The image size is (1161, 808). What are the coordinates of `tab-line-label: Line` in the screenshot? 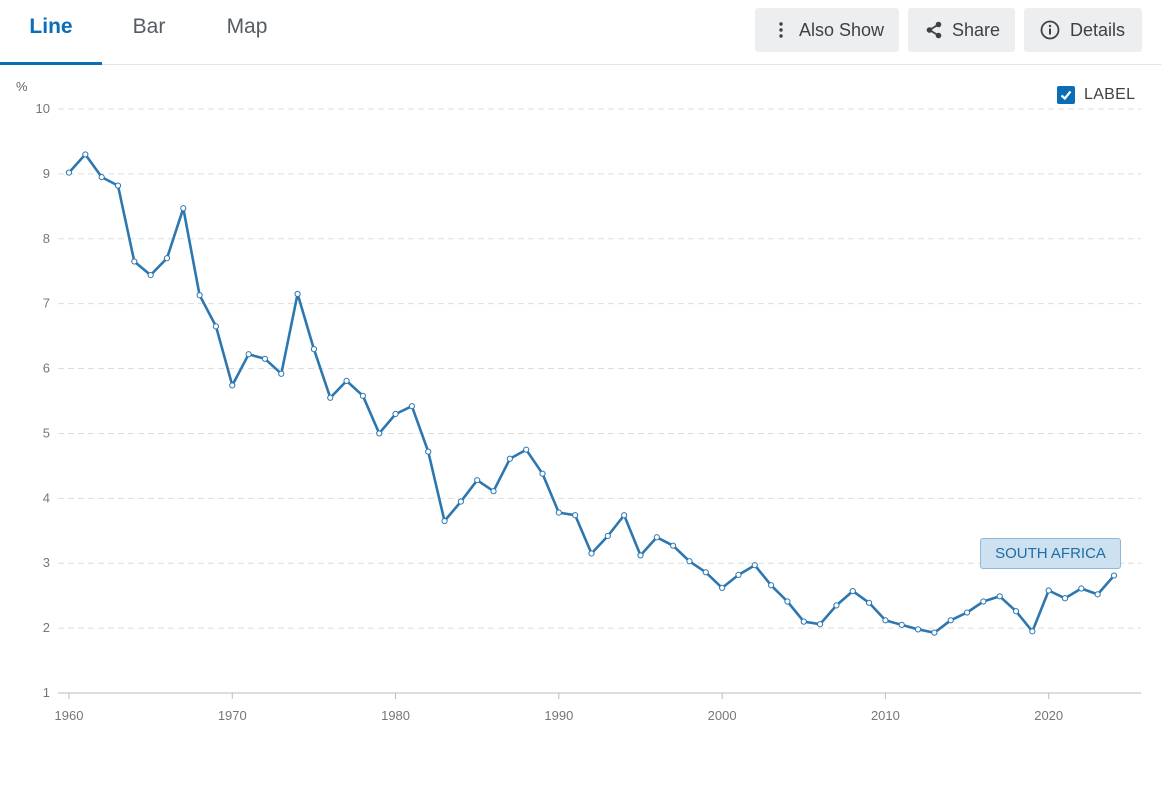 It's located at (51, 26).